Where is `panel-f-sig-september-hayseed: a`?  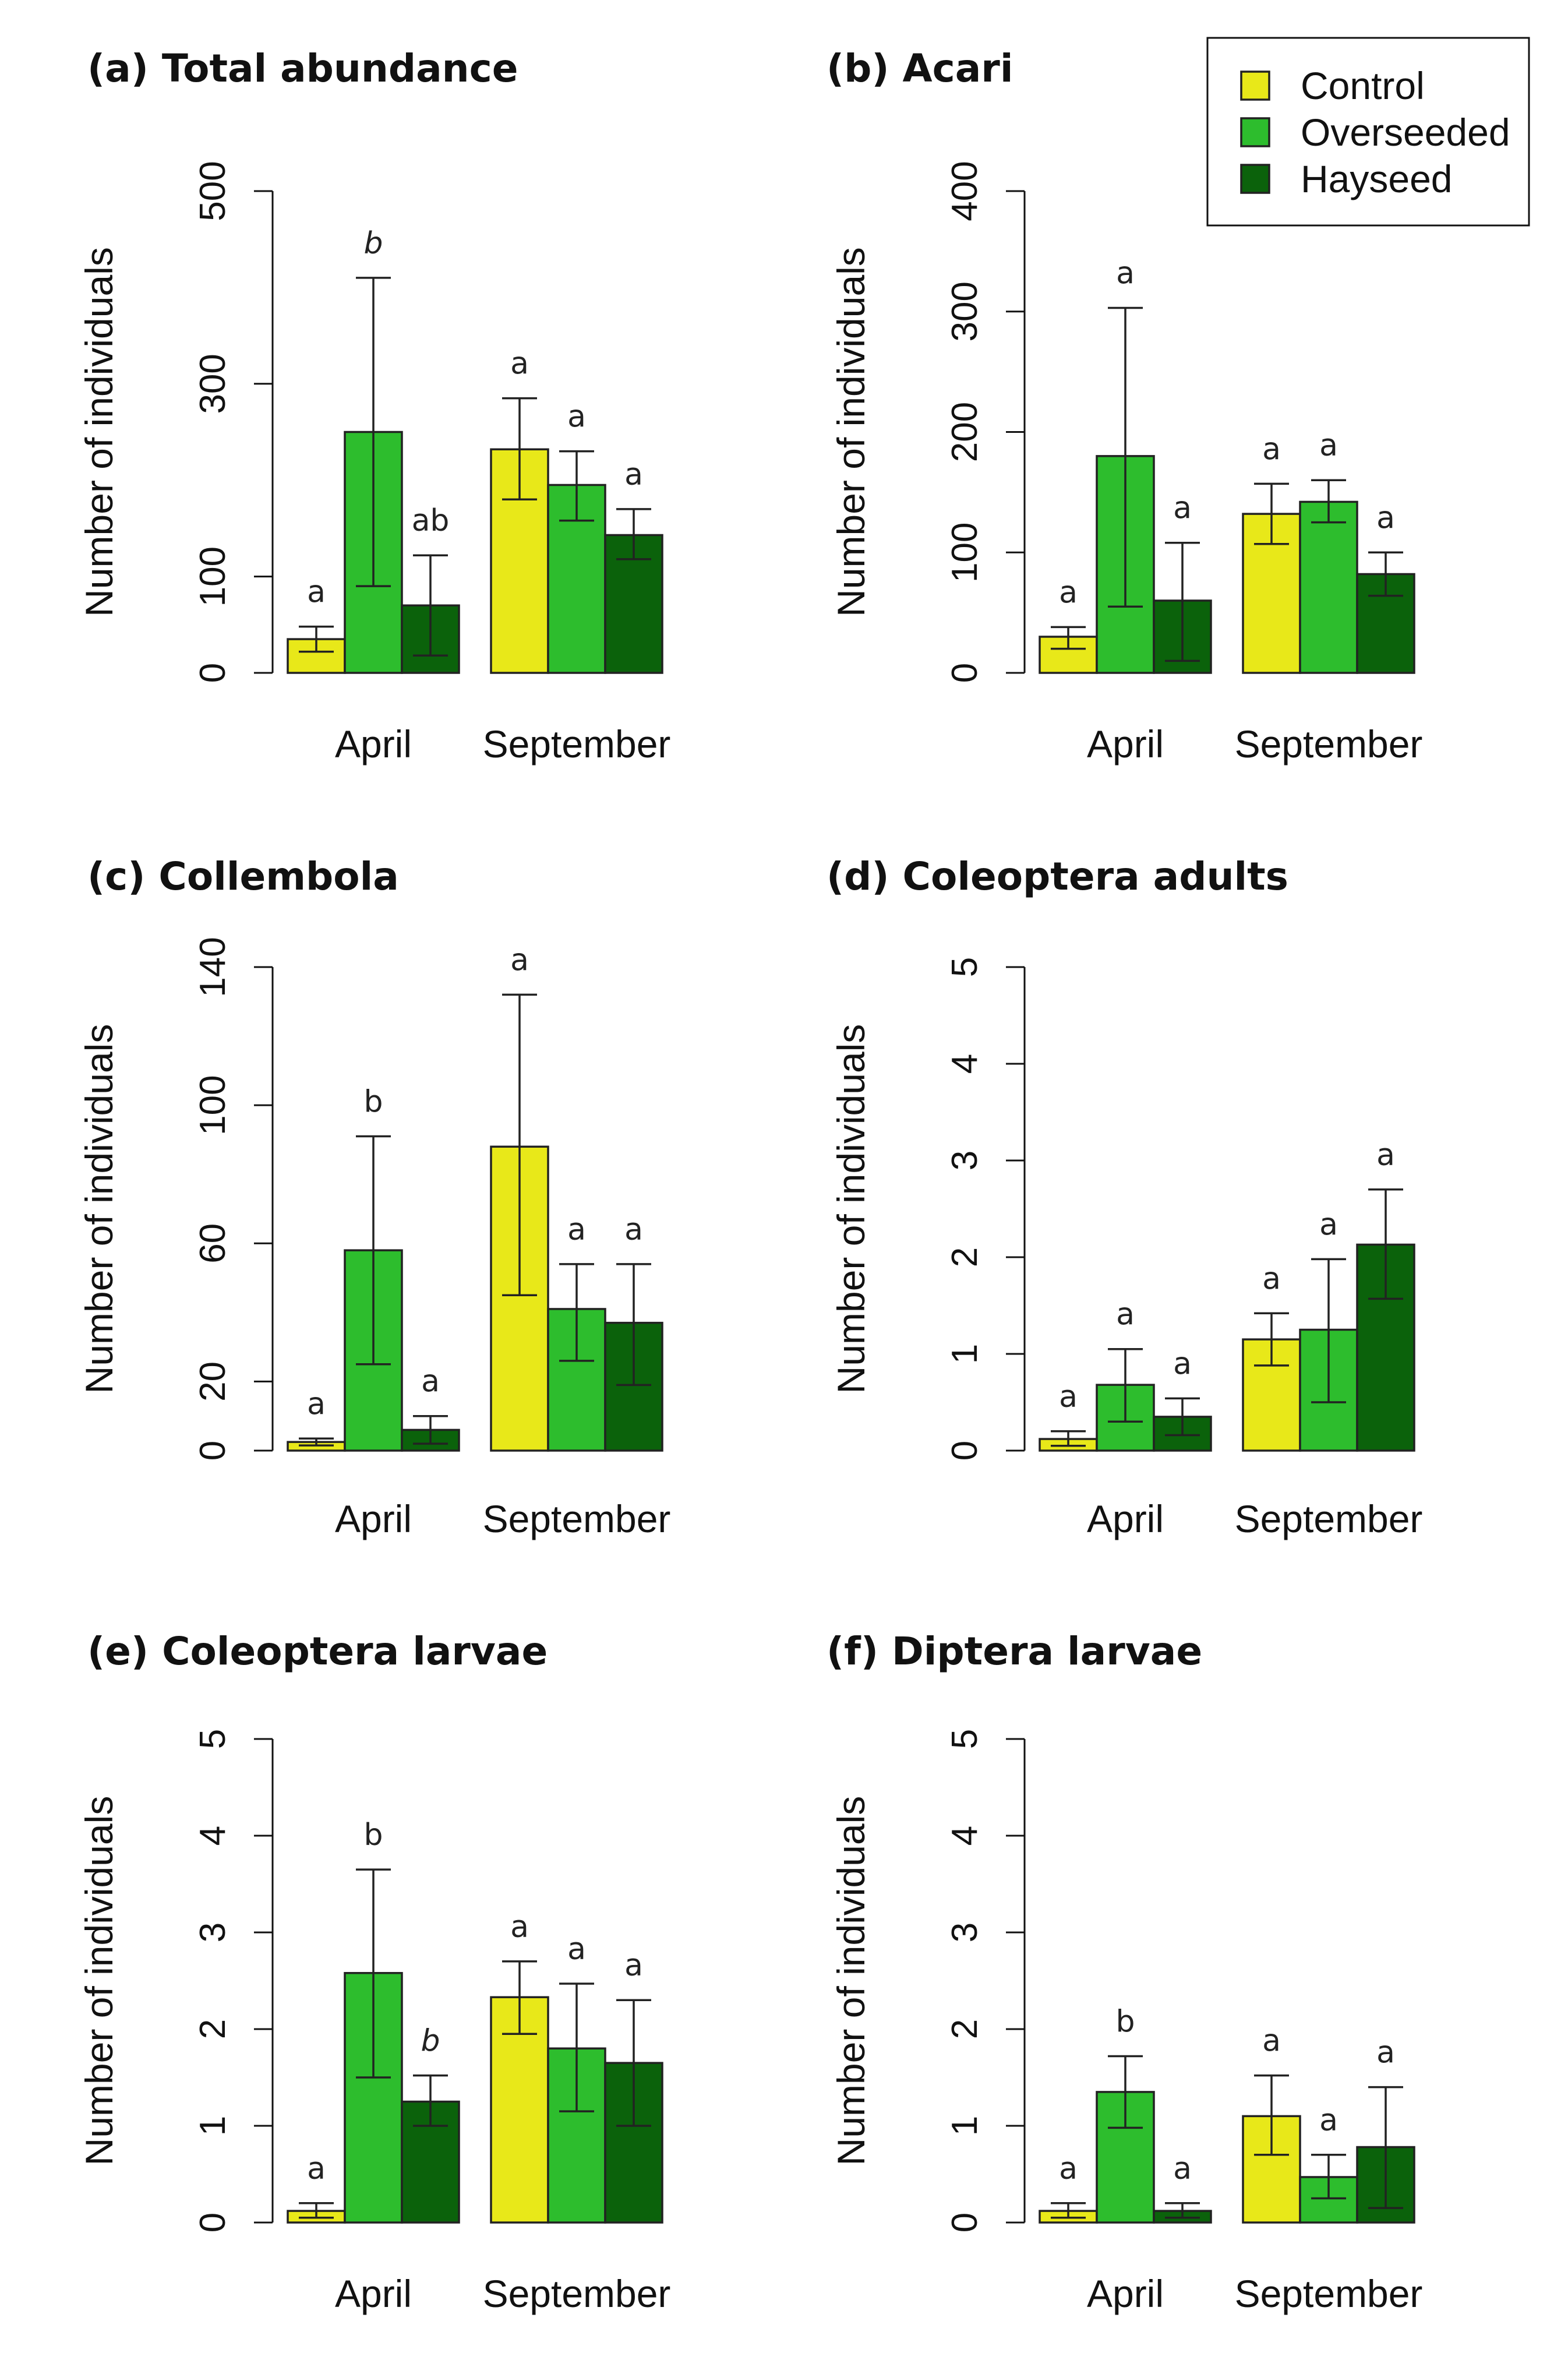
panel-f-sig-september-hayseed: a is located at coordinates (1385, 2053).